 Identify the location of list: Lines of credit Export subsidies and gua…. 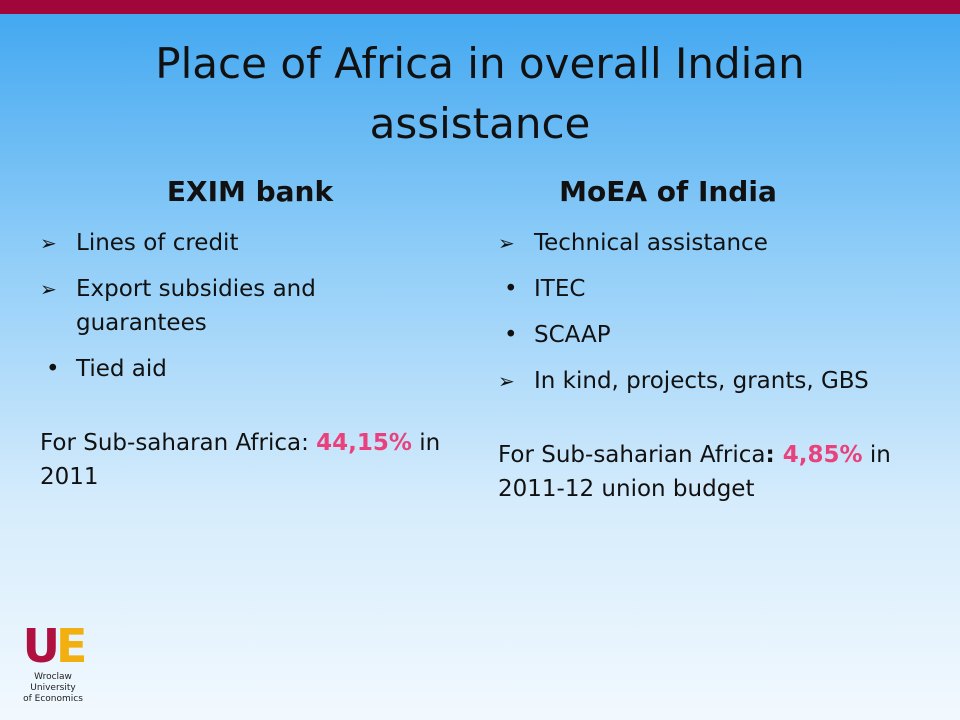
(250, 306).